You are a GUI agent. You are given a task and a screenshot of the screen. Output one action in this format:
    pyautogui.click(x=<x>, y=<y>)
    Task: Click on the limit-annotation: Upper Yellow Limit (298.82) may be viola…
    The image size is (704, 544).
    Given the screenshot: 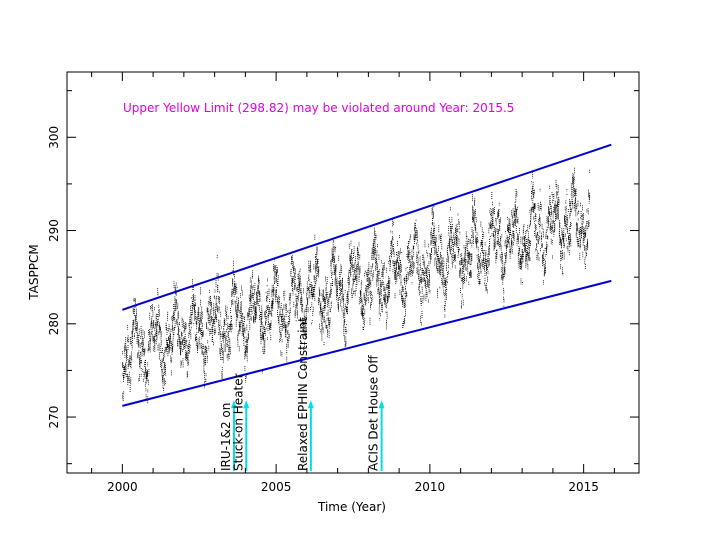 What is the action you would take?
    pyautogui.click(x=318, y=108)
    